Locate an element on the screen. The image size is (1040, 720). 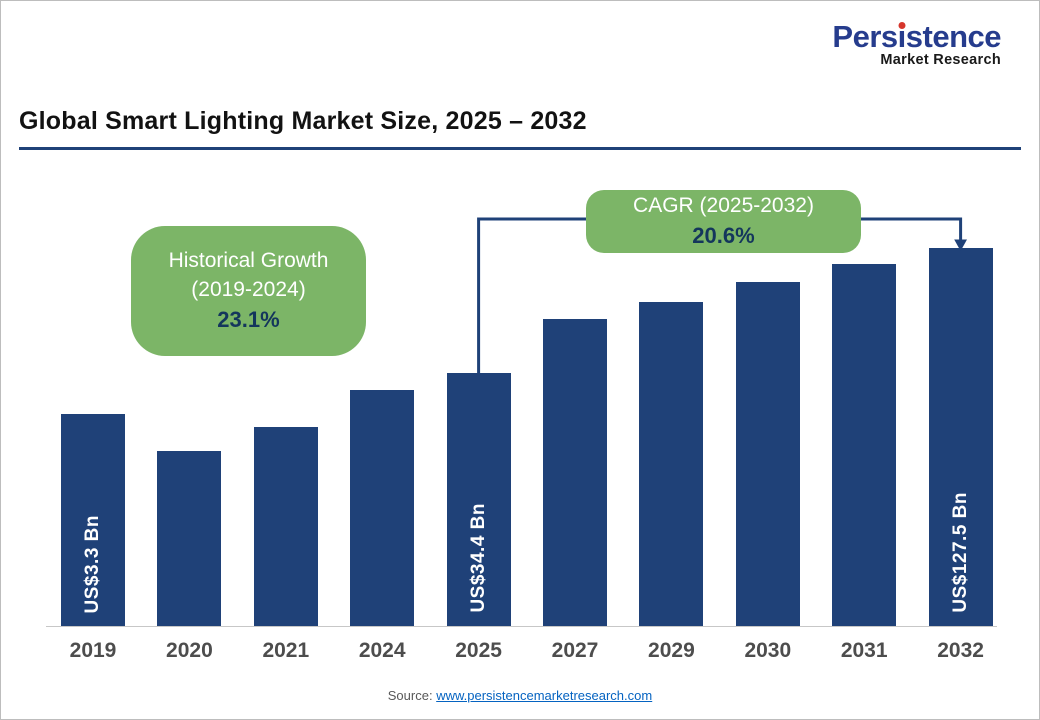
logo-red-dot-i: i is located at coordinates (902, 36).